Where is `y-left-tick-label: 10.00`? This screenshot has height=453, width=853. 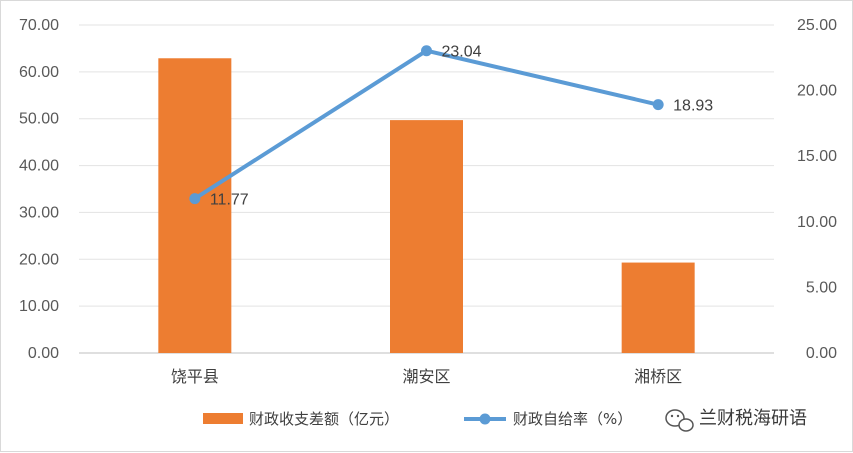 y-left-tick-label: 10.00 is located at coordinates (39, 306).